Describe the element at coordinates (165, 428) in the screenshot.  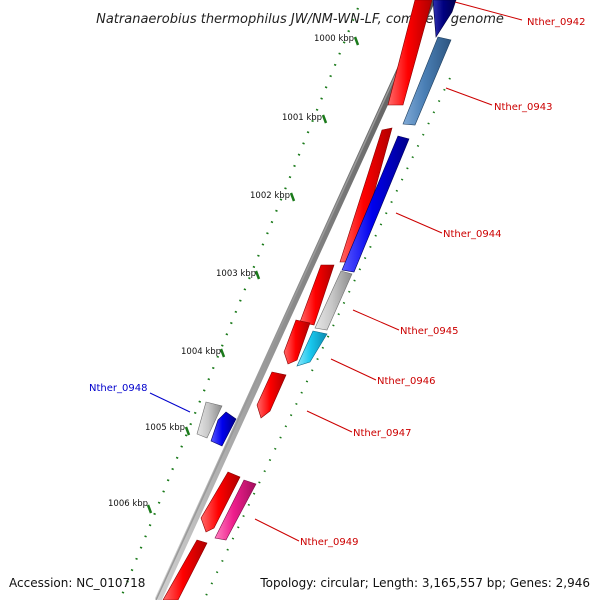
I see `tick-label-1005: 1005 kbp` at that location.